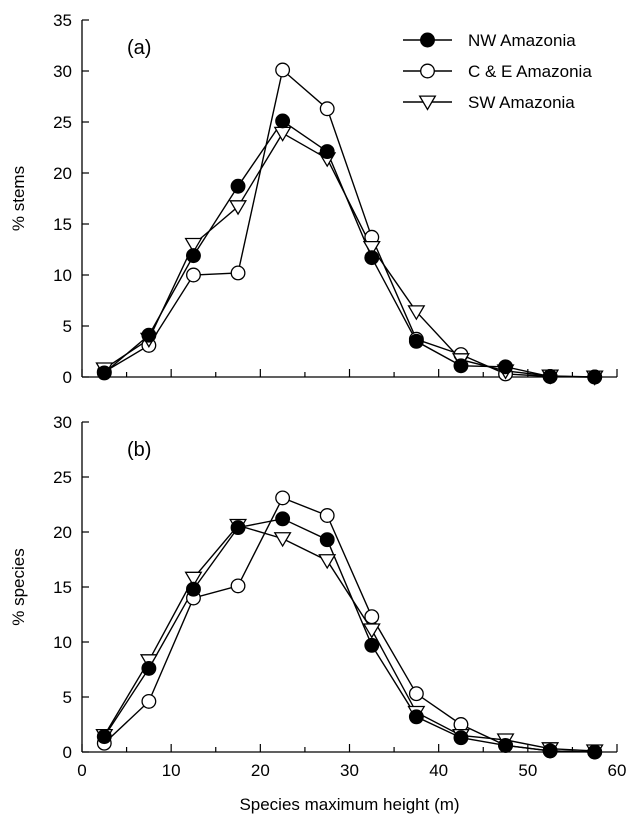 The height and width of the screenshot is (825, 632). I want to click on panel-label: (b), so click(139, 450).